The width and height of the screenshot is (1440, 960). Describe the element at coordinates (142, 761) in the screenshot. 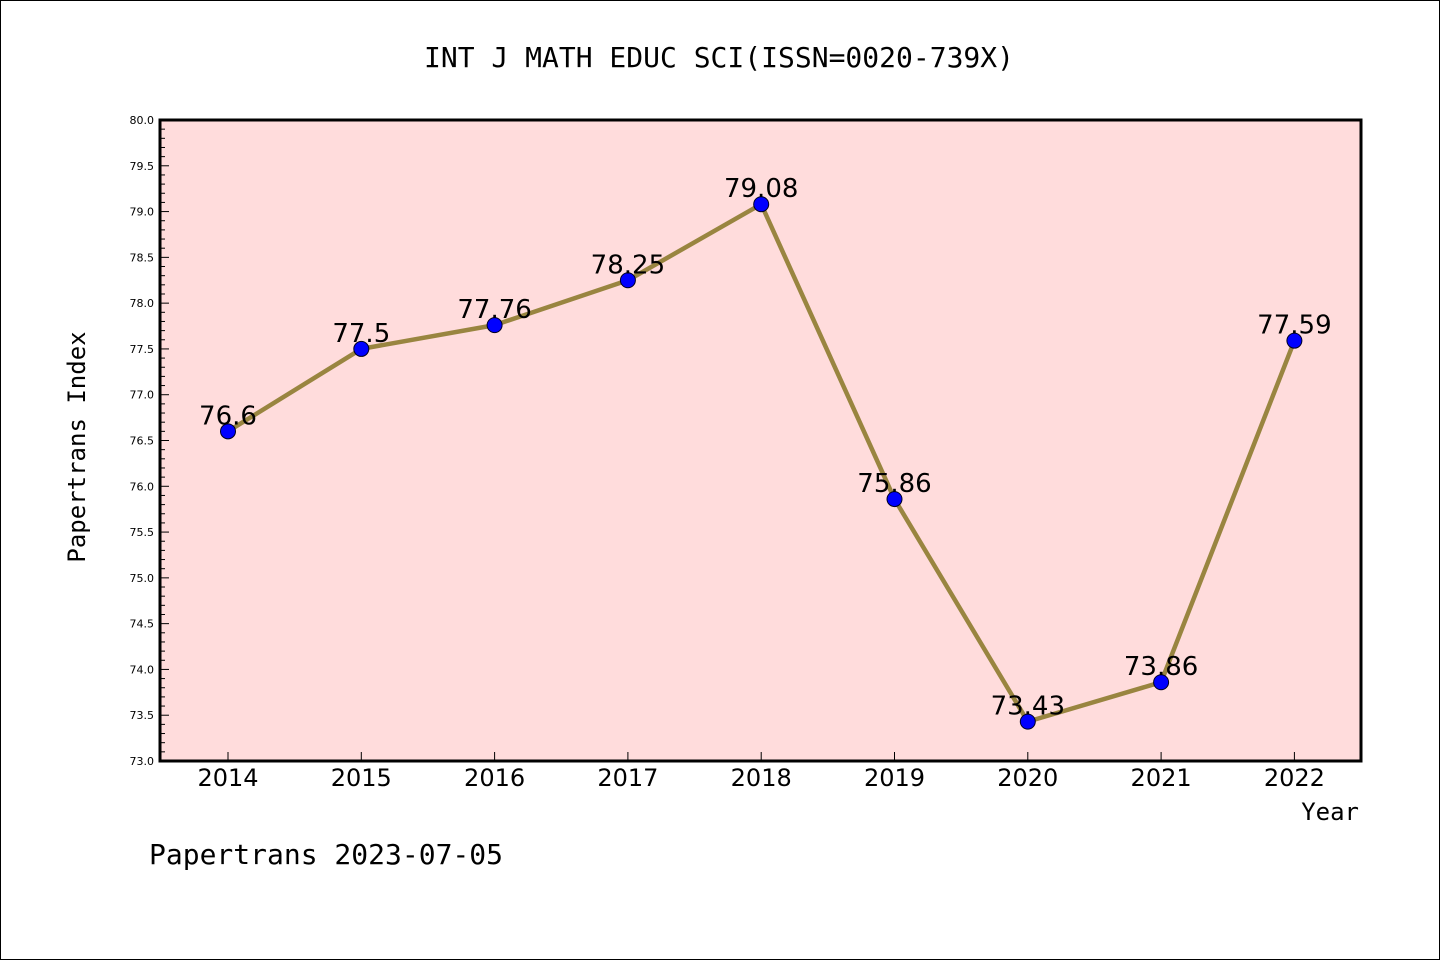

I see `y-tick-label: 73.0` at that location.